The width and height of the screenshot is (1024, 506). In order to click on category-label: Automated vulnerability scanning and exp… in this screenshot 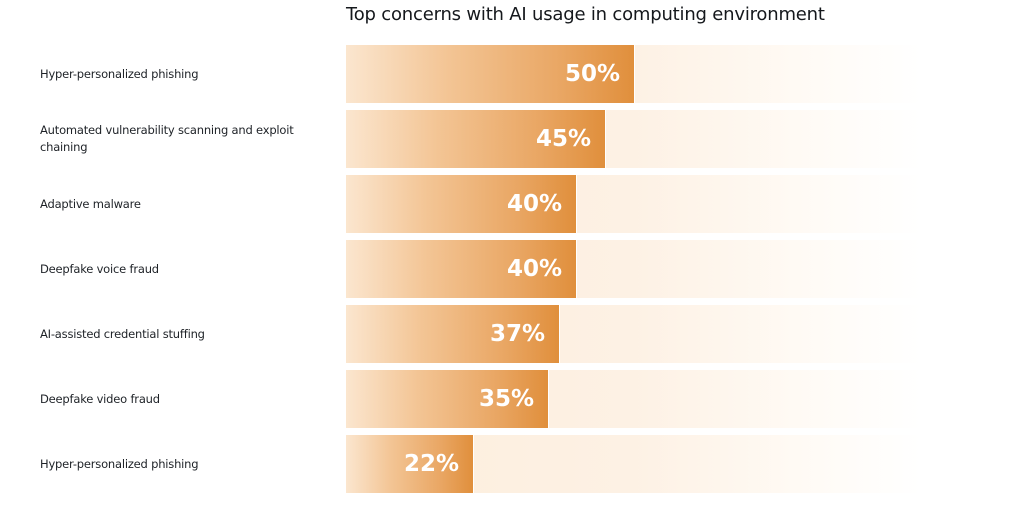, I will do `click(167, 138)`.